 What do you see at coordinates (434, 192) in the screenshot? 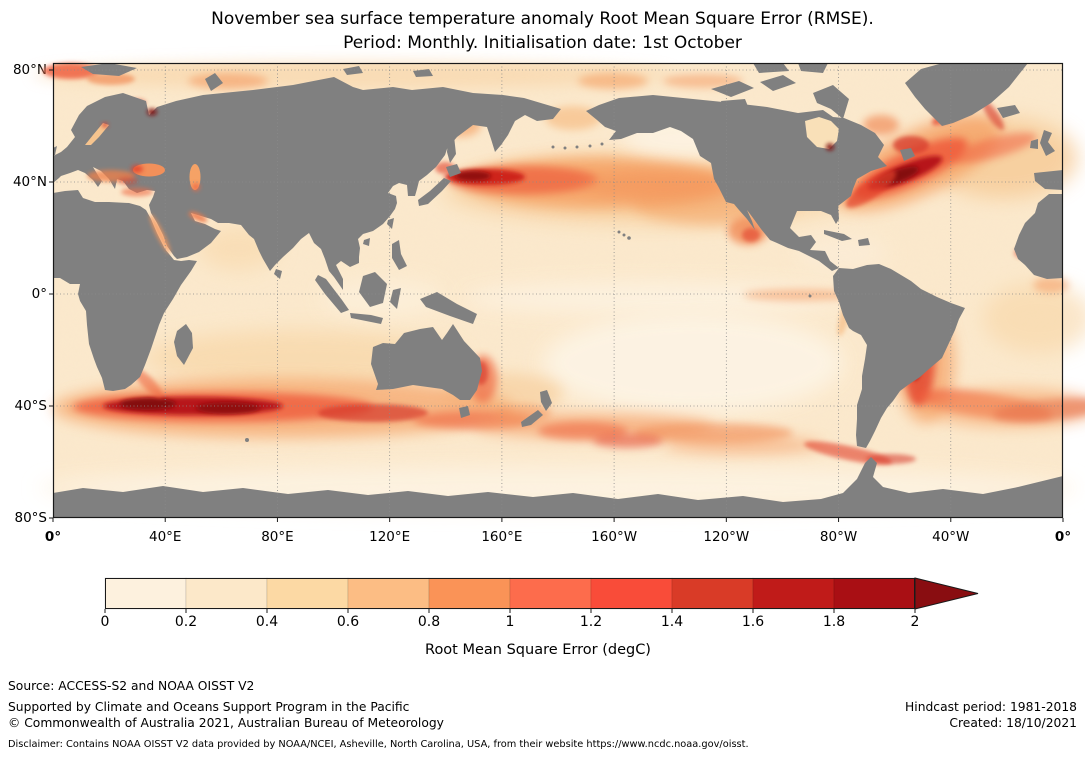
I see `island-honshu` at bounding box center [434, 192].